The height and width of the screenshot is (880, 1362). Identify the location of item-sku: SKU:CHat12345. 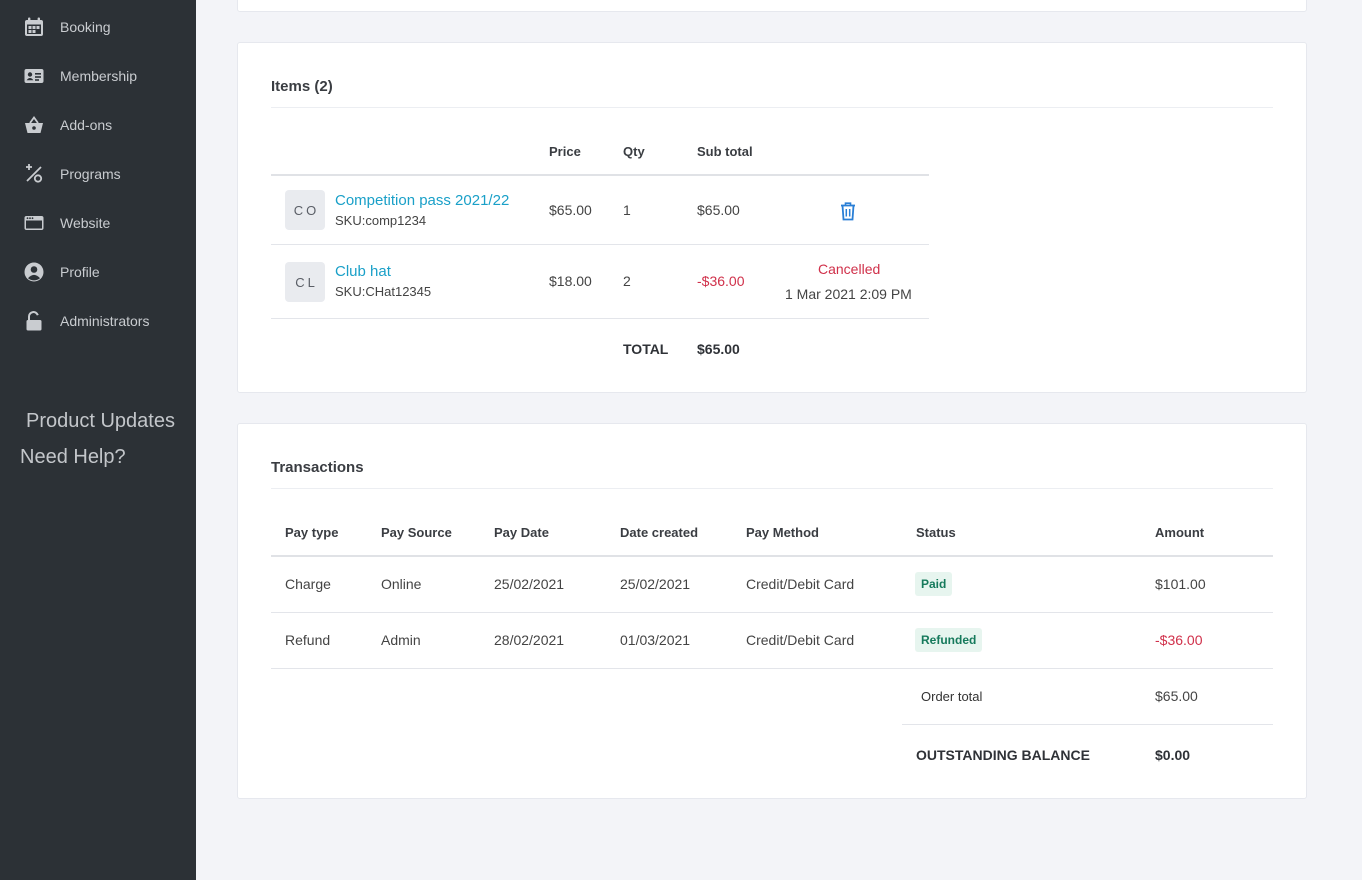
(383, 291).